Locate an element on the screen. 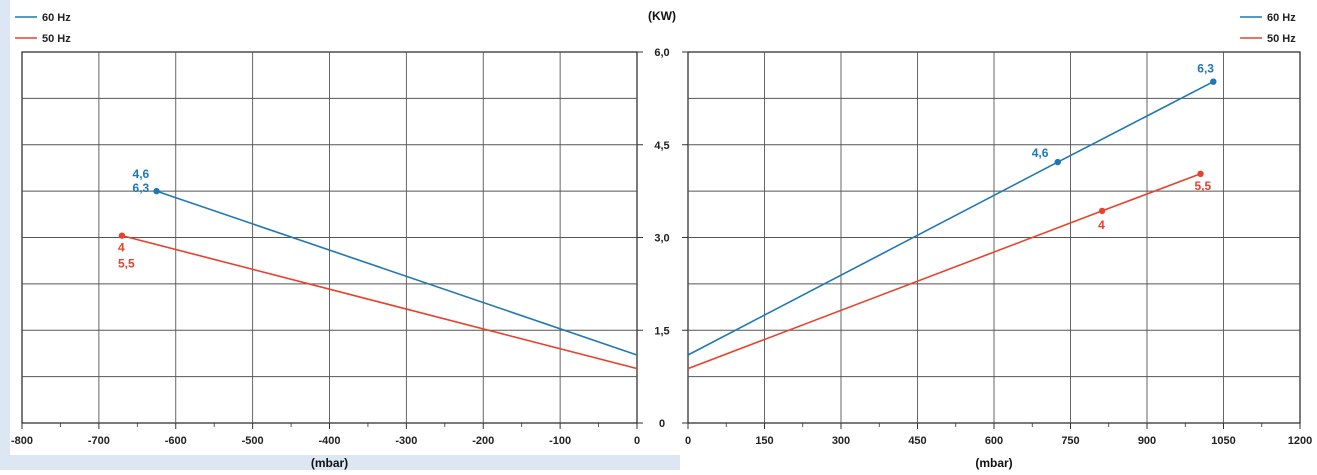  x-tick-label: -500 is located at coordinates (253, 441).